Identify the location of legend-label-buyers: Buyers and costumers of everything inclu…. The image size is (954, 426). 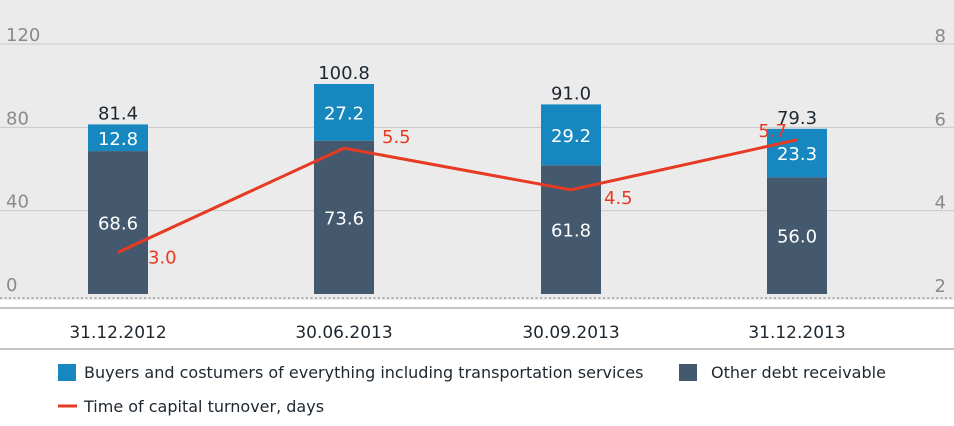
(363, 372).